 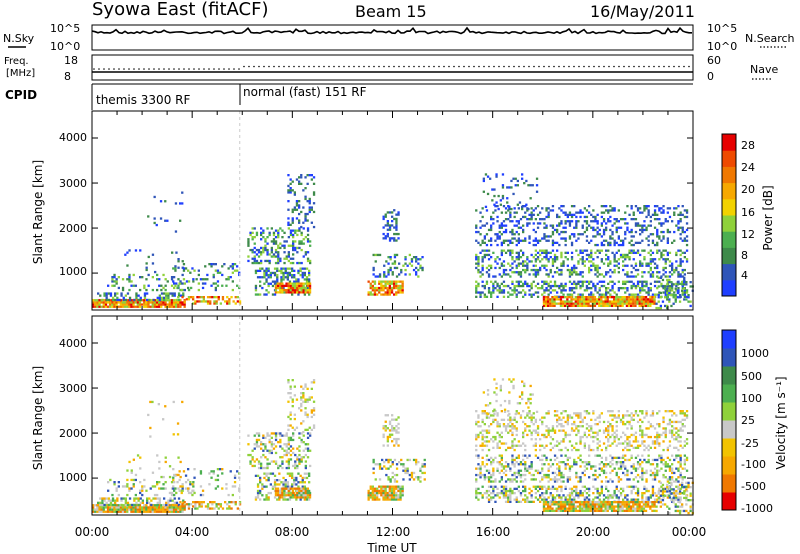 What do you see at coordinates (729, 142) in the screenshot?
I see `colorbar-cell` at bounding box center [729, 142].